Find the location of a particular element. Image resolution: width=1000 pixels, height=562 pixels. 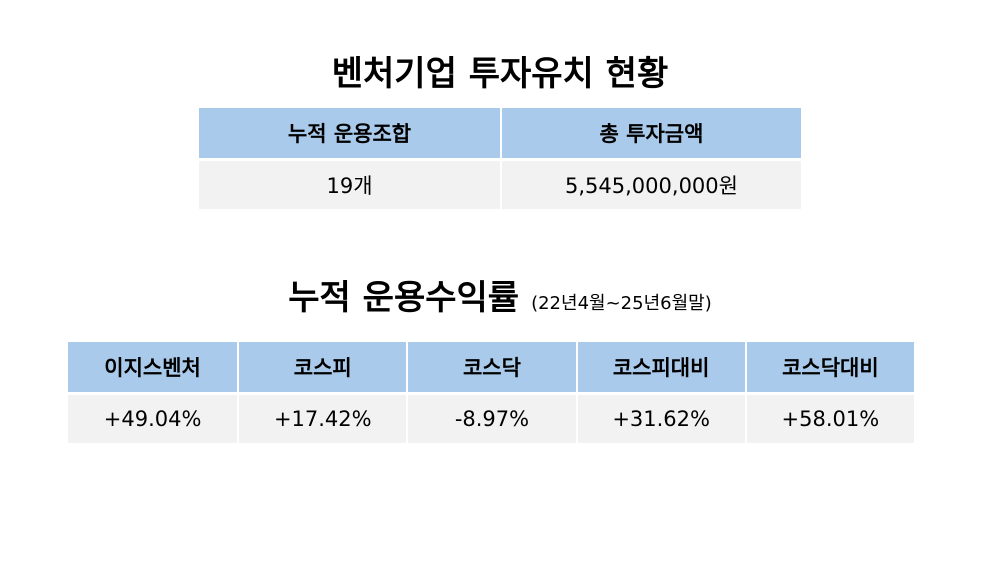

value-easys-venture: +49.04% is located at coordinates (153, 419).